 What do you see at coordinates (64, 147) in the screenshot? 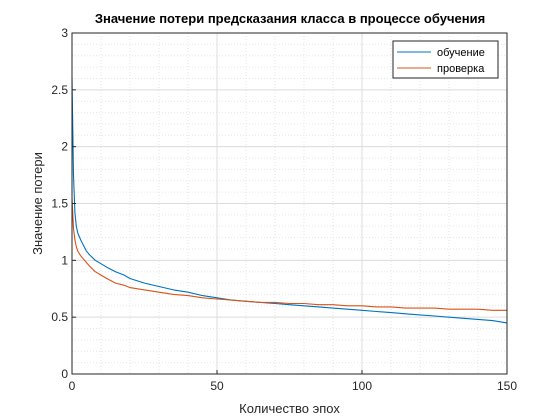
I see `y-tick-label: 2` at bounding box center [64, 147].